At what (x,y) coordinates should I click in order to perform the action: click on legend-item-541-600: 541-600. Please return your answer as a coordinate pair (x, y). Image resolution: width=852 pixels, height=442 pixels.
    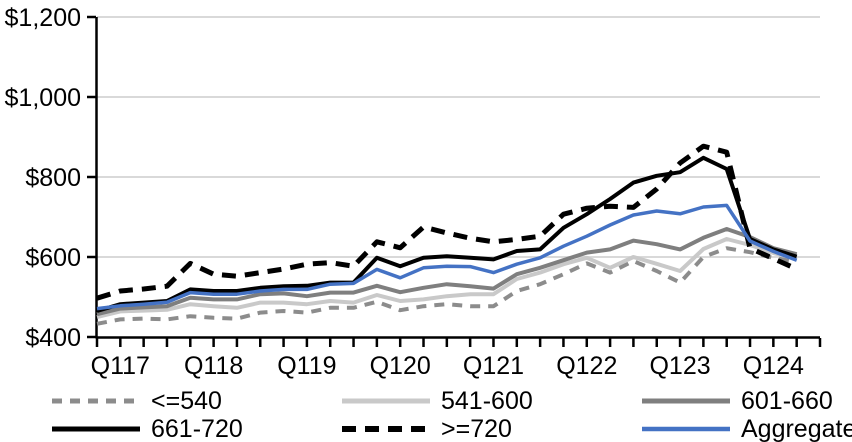
    Looking at the image, I should click on (436, 400).